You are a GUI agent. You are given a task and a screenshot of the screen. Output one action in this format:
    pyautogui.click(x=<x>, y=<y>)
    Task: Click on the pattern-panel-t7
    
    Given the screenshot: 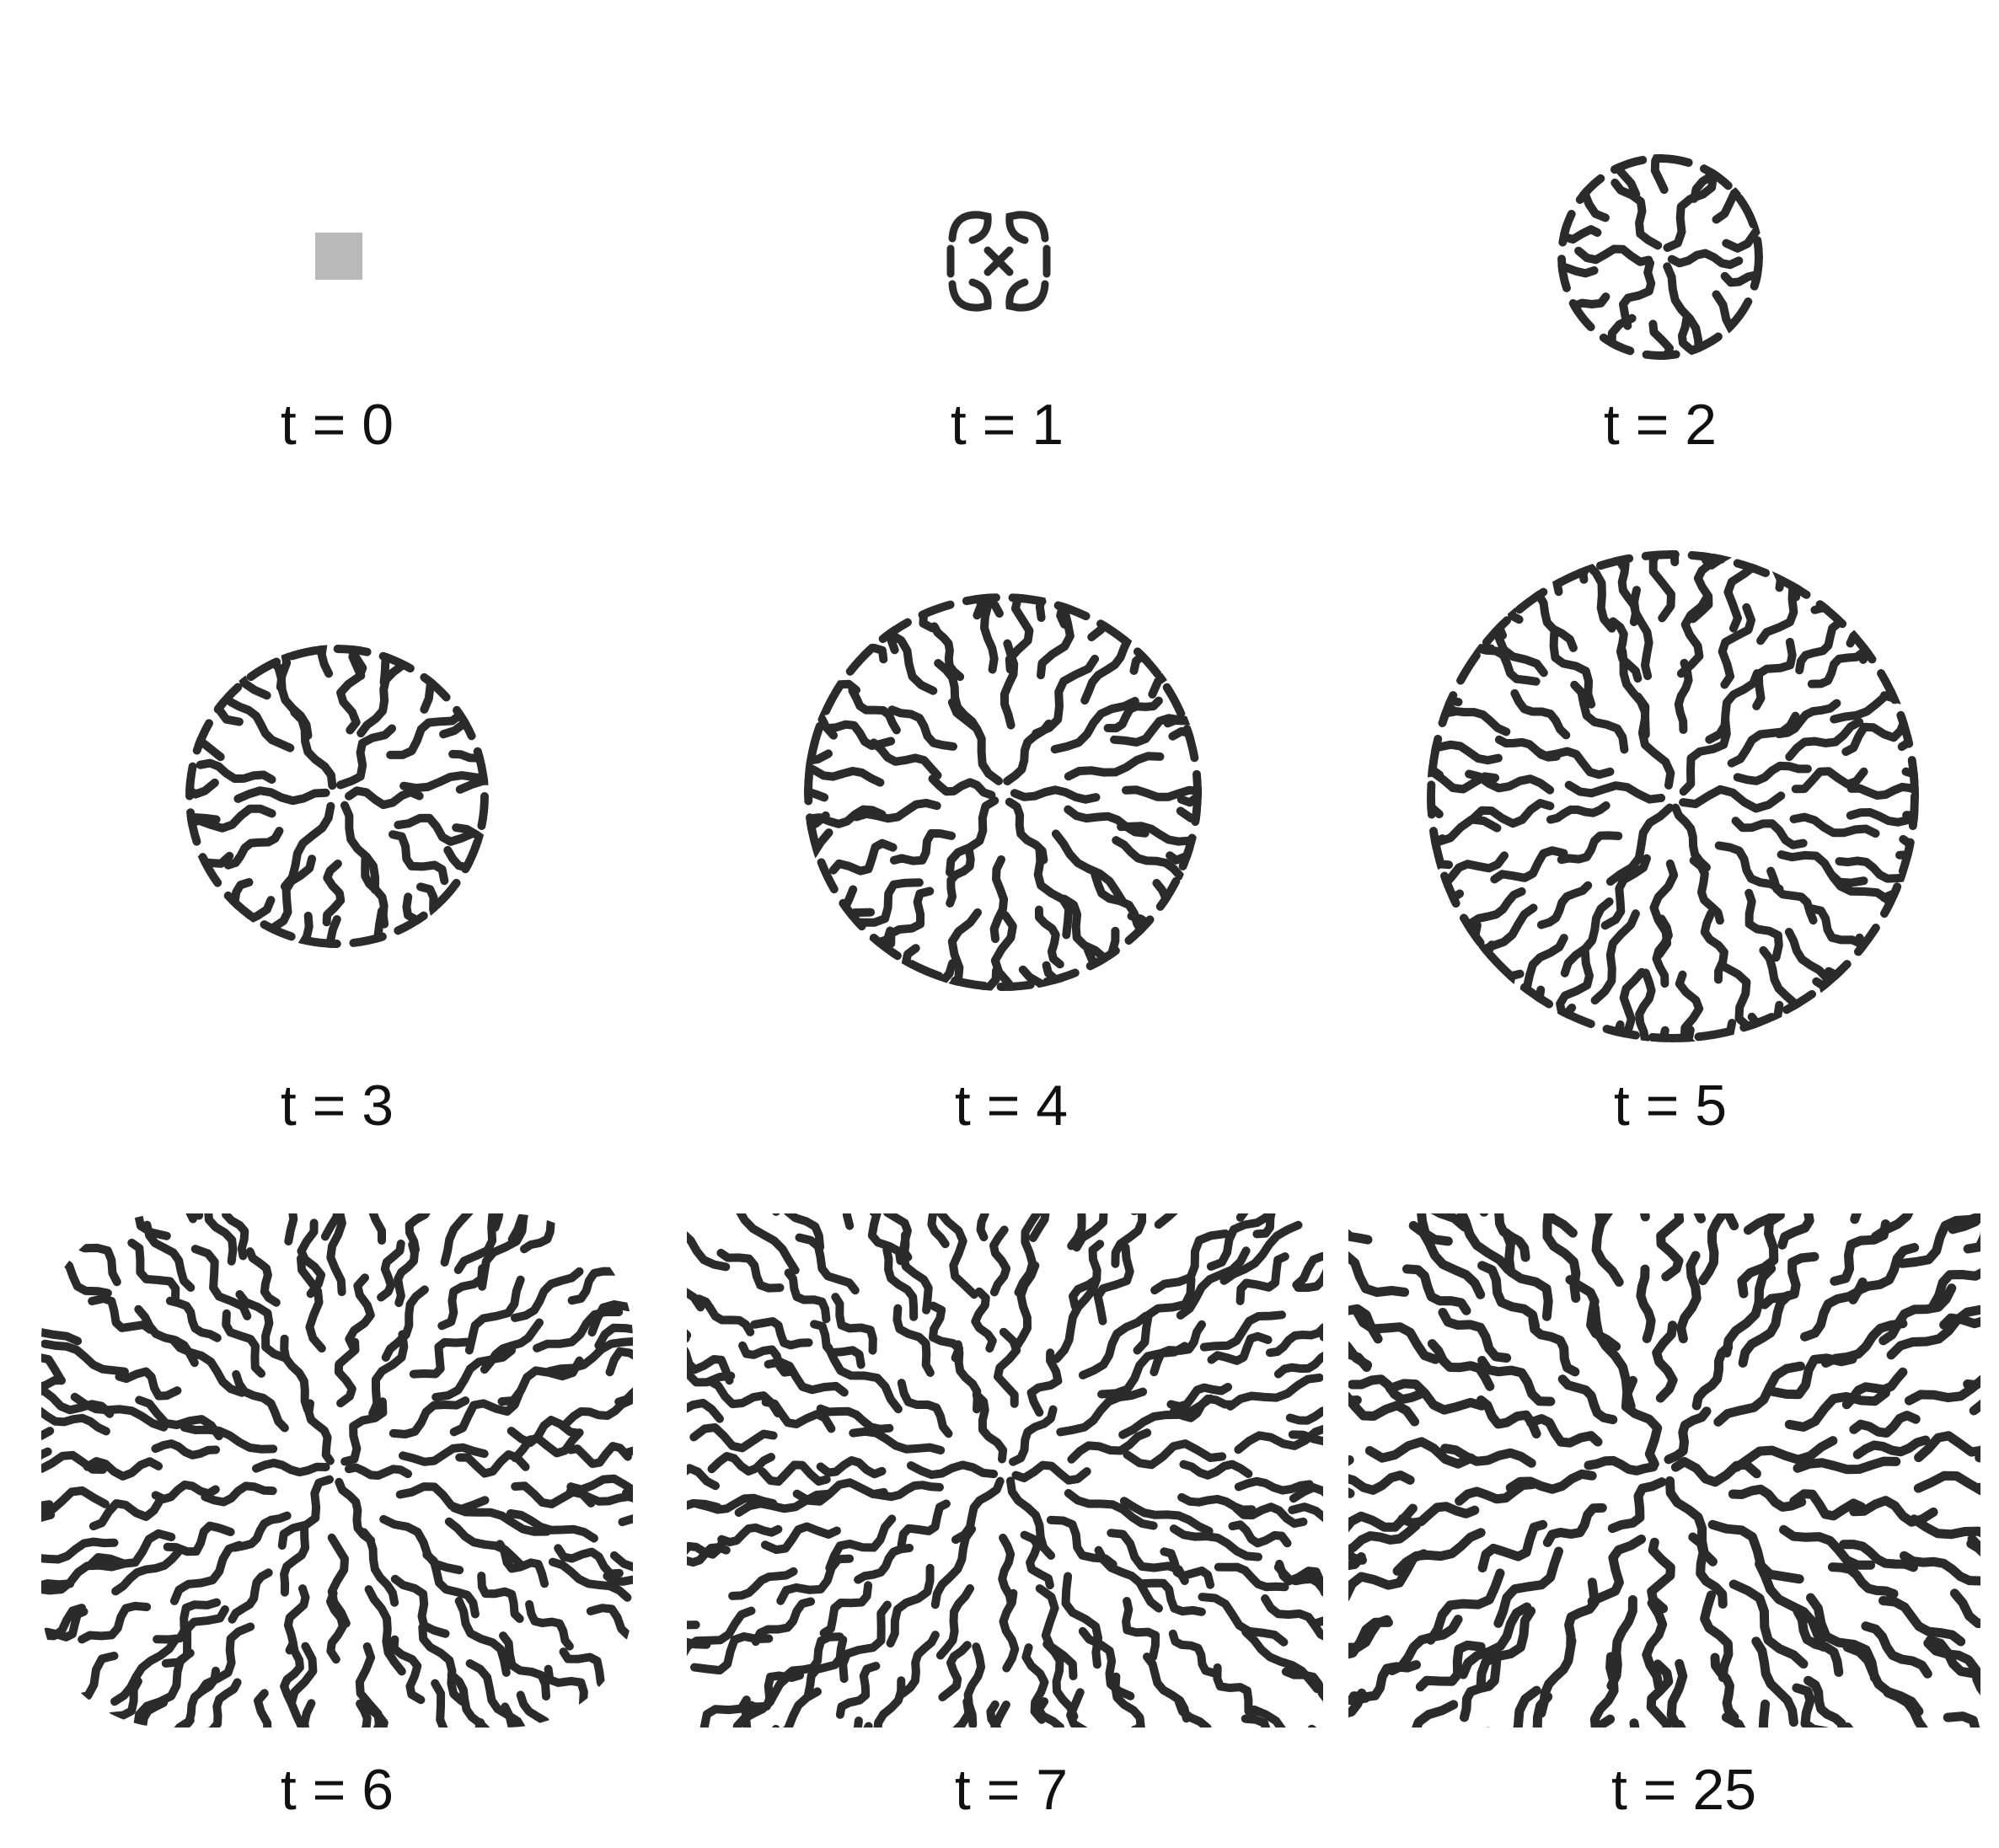 What is the action you would take?
    pyautogui.click(x=1005, y=1470)
    